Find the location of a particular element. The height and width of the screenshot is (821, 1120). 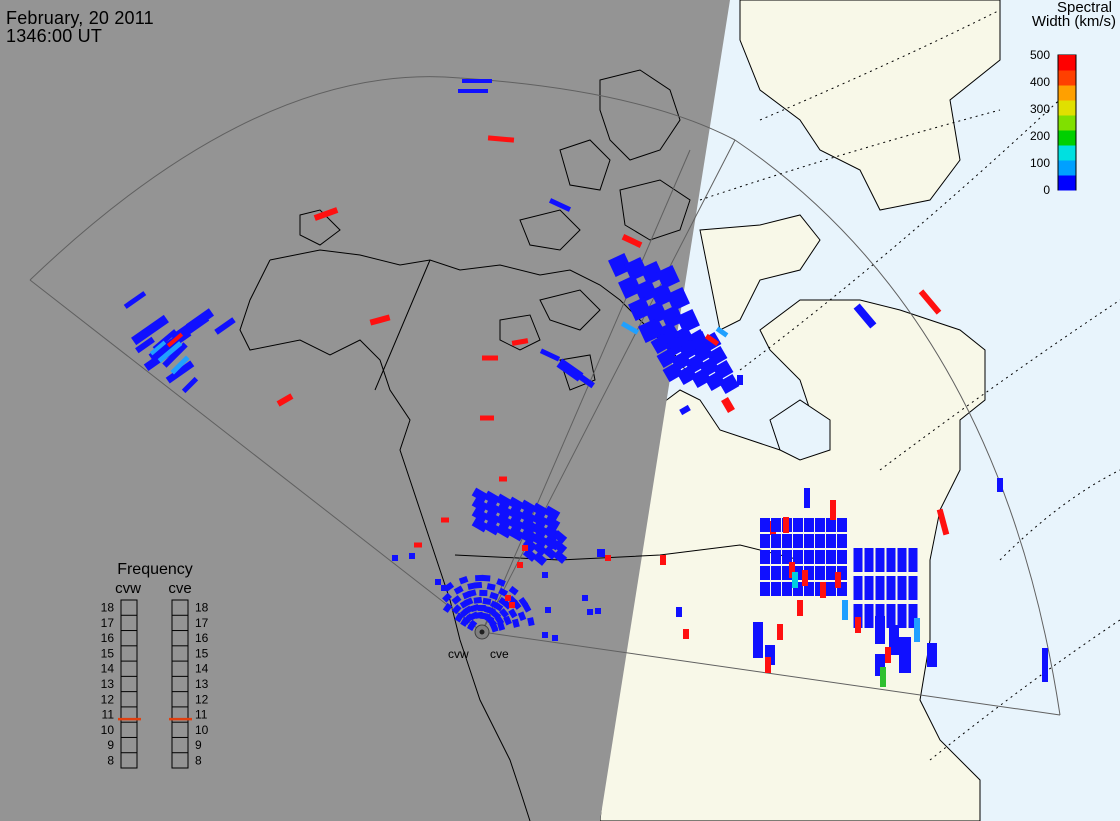

colorbar-tick-label: 200 is located at coordinates (1040, 136).